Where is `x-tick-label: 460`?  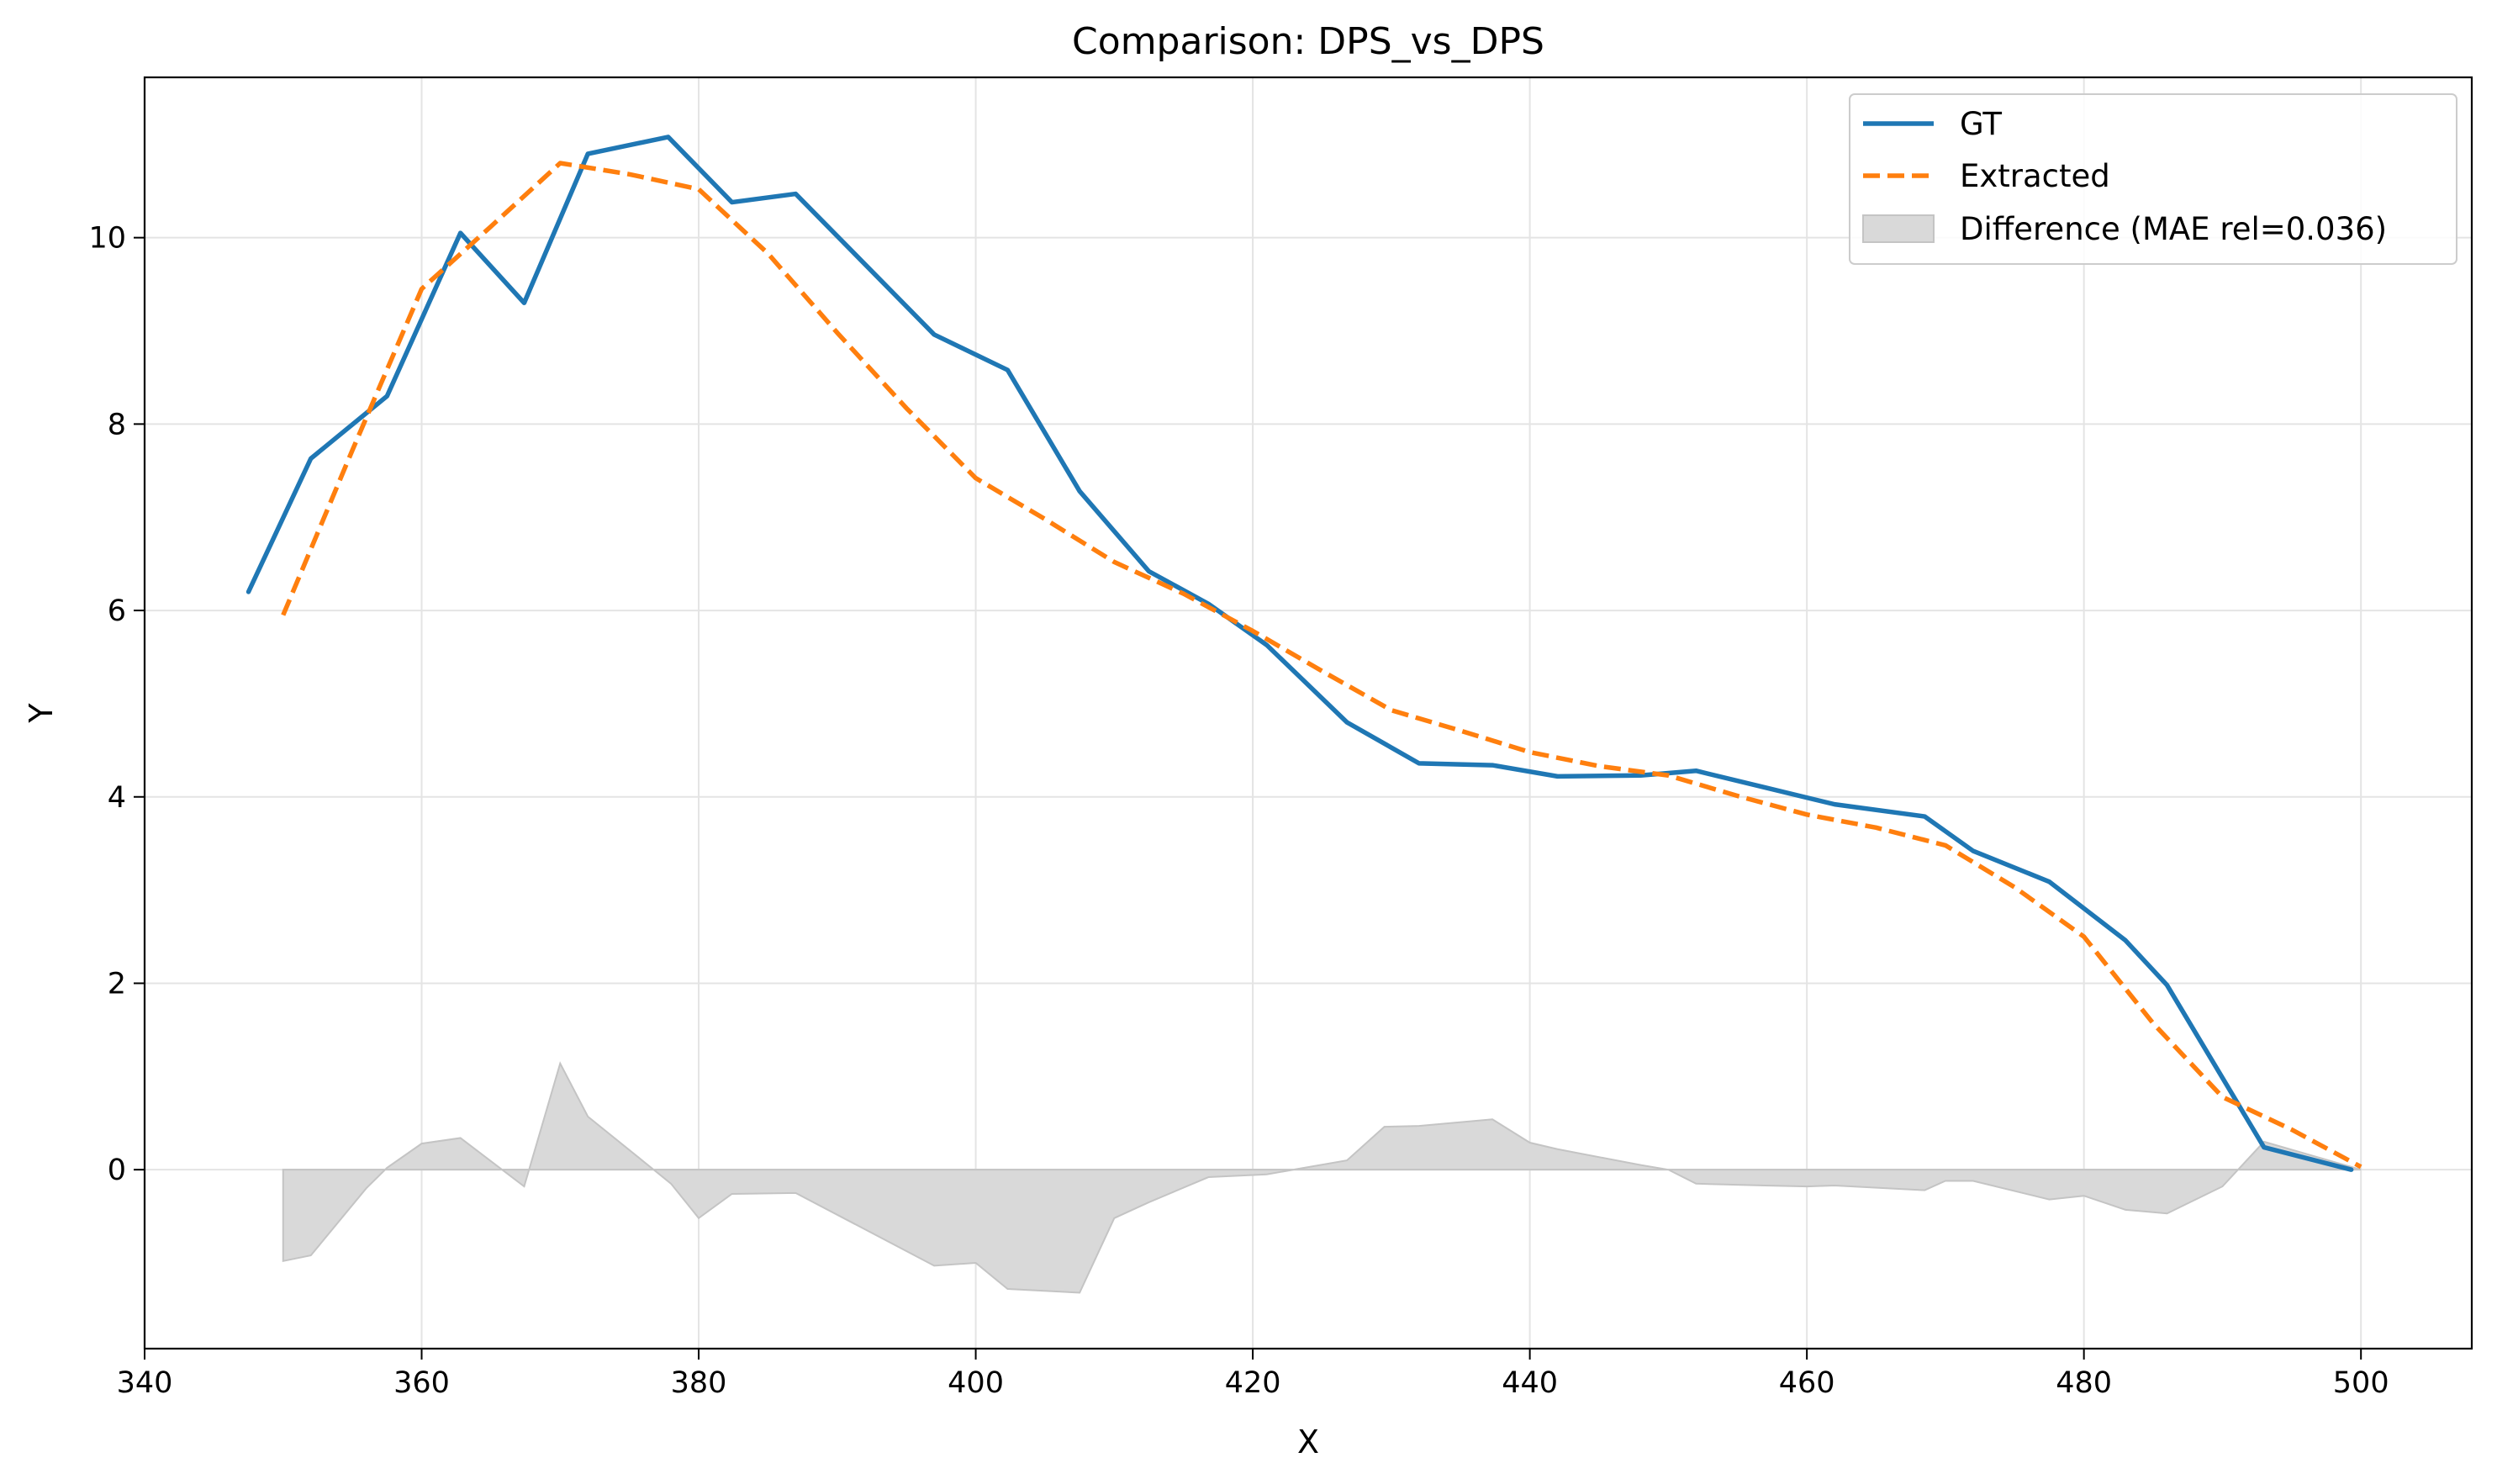
x-tick-label: 460 is located at coordinates (1807, 1383).